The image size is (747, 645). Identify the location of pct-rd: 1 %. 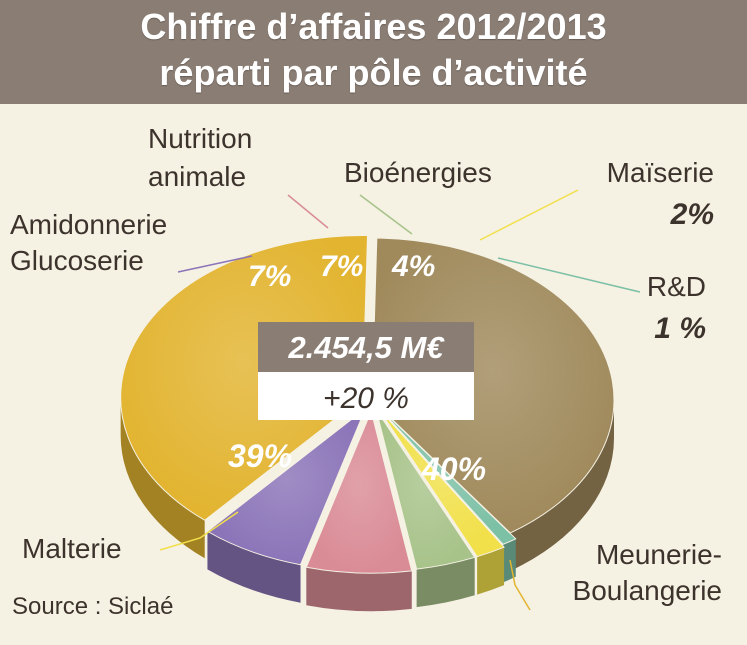
(680, 328).